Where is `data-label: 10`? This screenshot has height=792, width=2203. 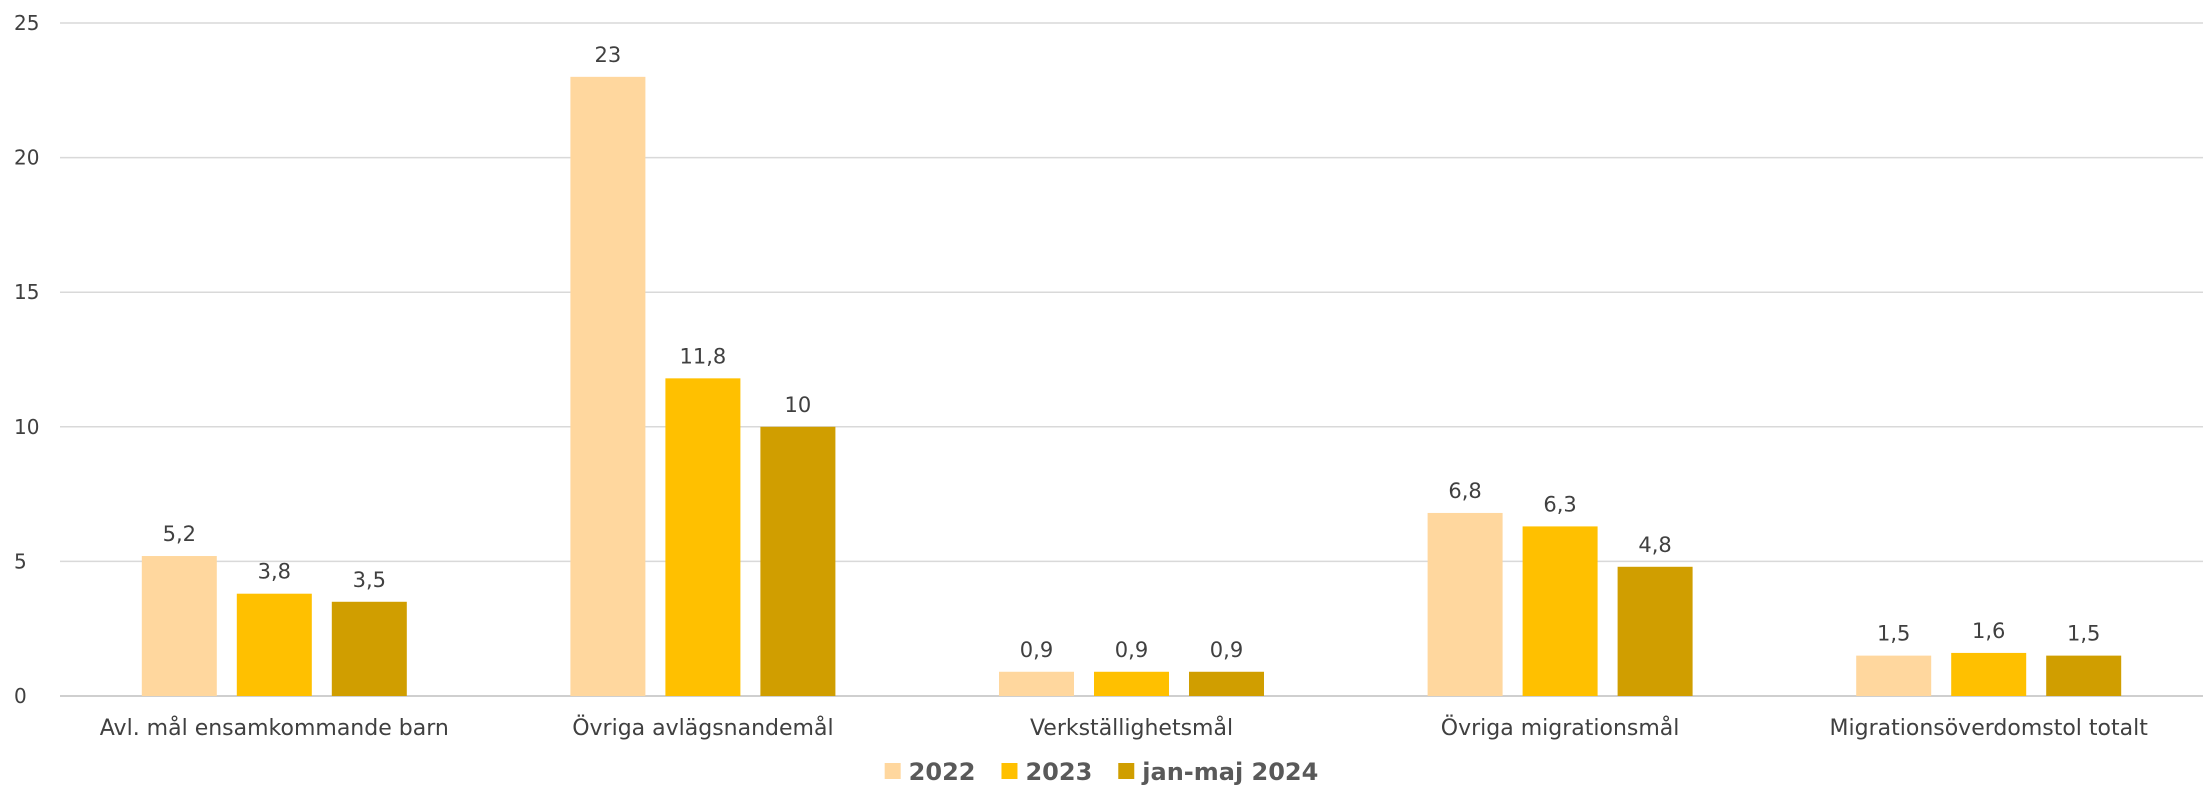
data-label: 10 is located at coordinates (798, 405).